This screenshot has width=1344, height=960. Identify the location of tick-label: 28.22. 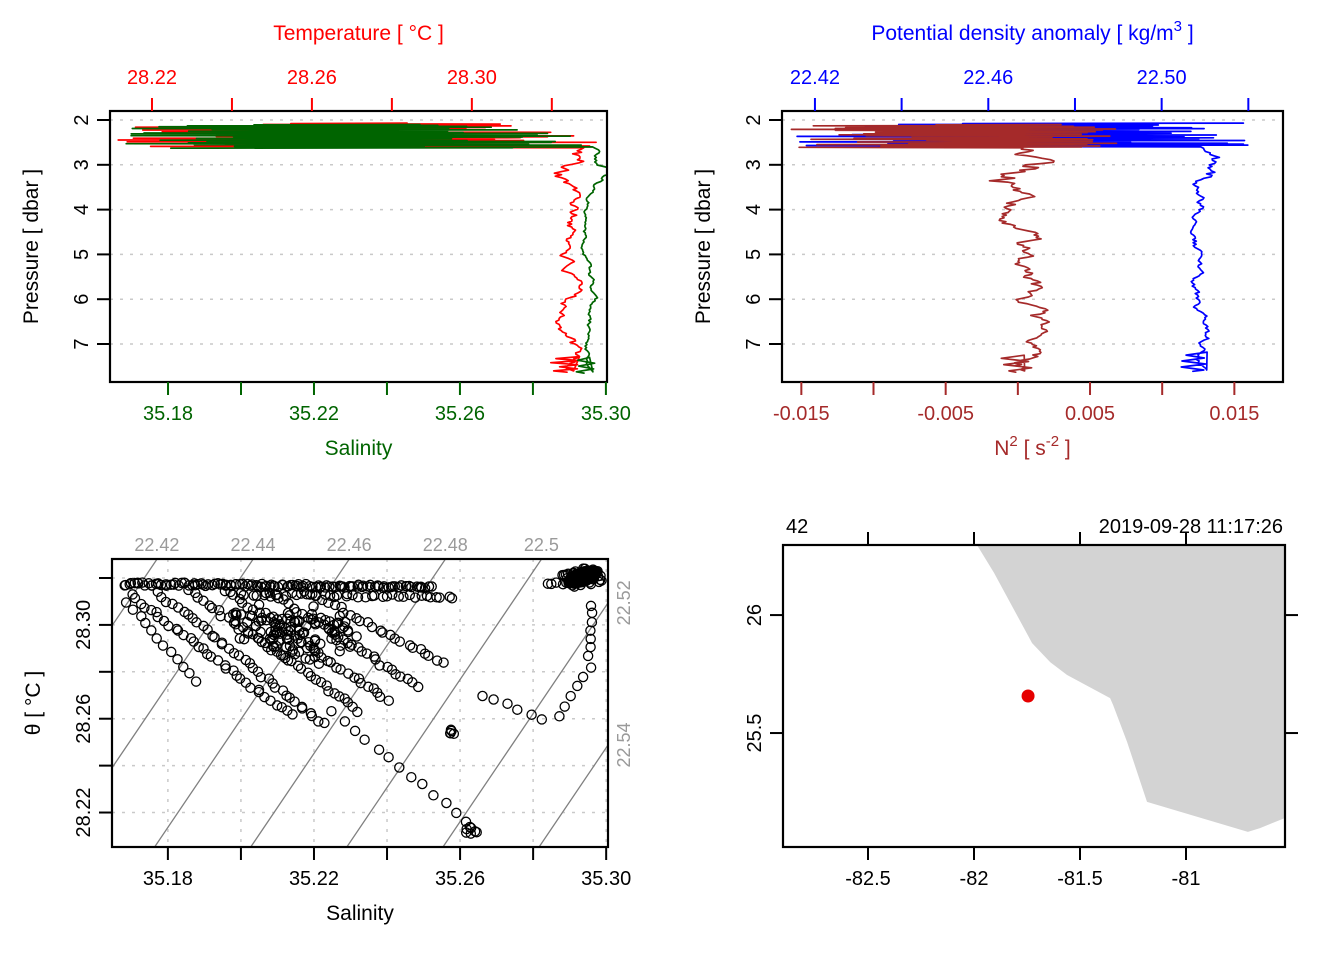
(152, 78).